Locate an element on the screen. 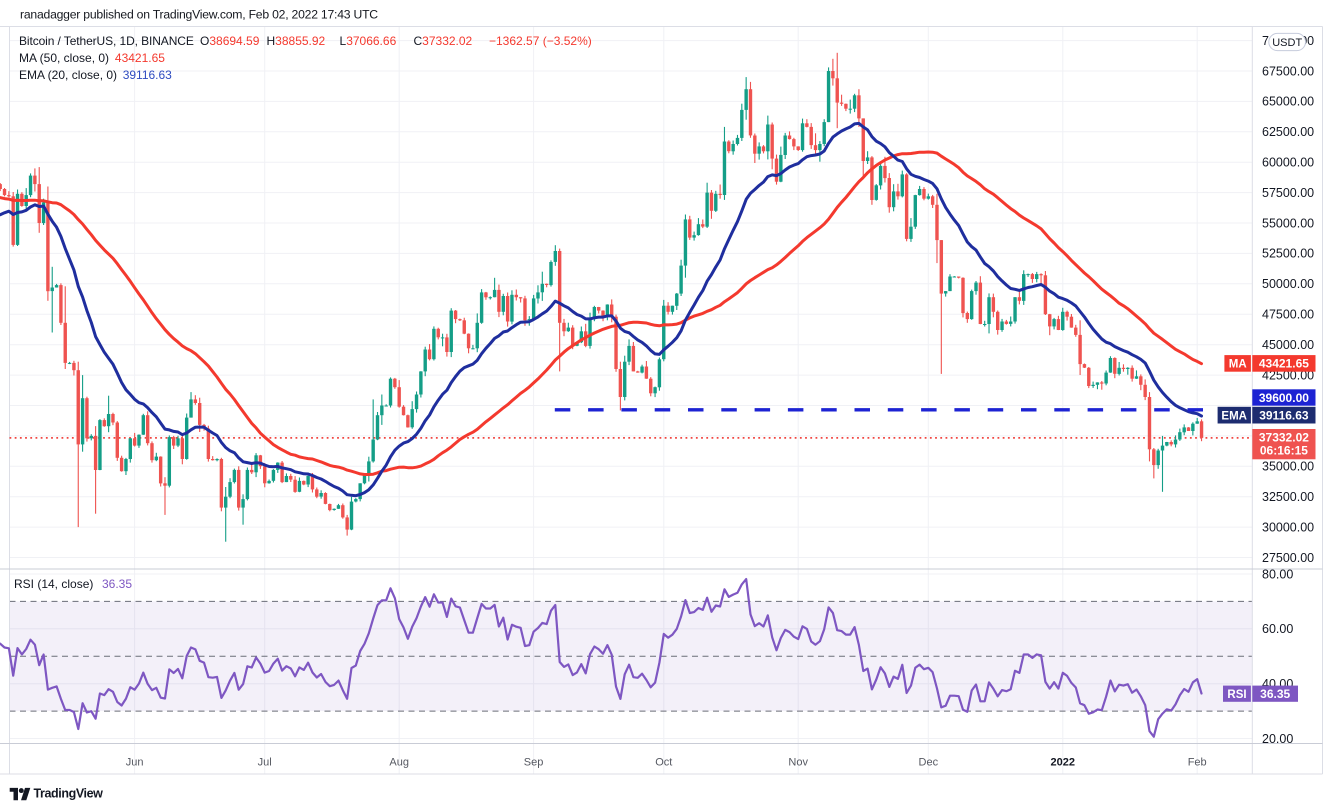 The height and width of the screenshot is (811, 1332). svg-text: RSI (14, close) is located at coordinates (53, 584).